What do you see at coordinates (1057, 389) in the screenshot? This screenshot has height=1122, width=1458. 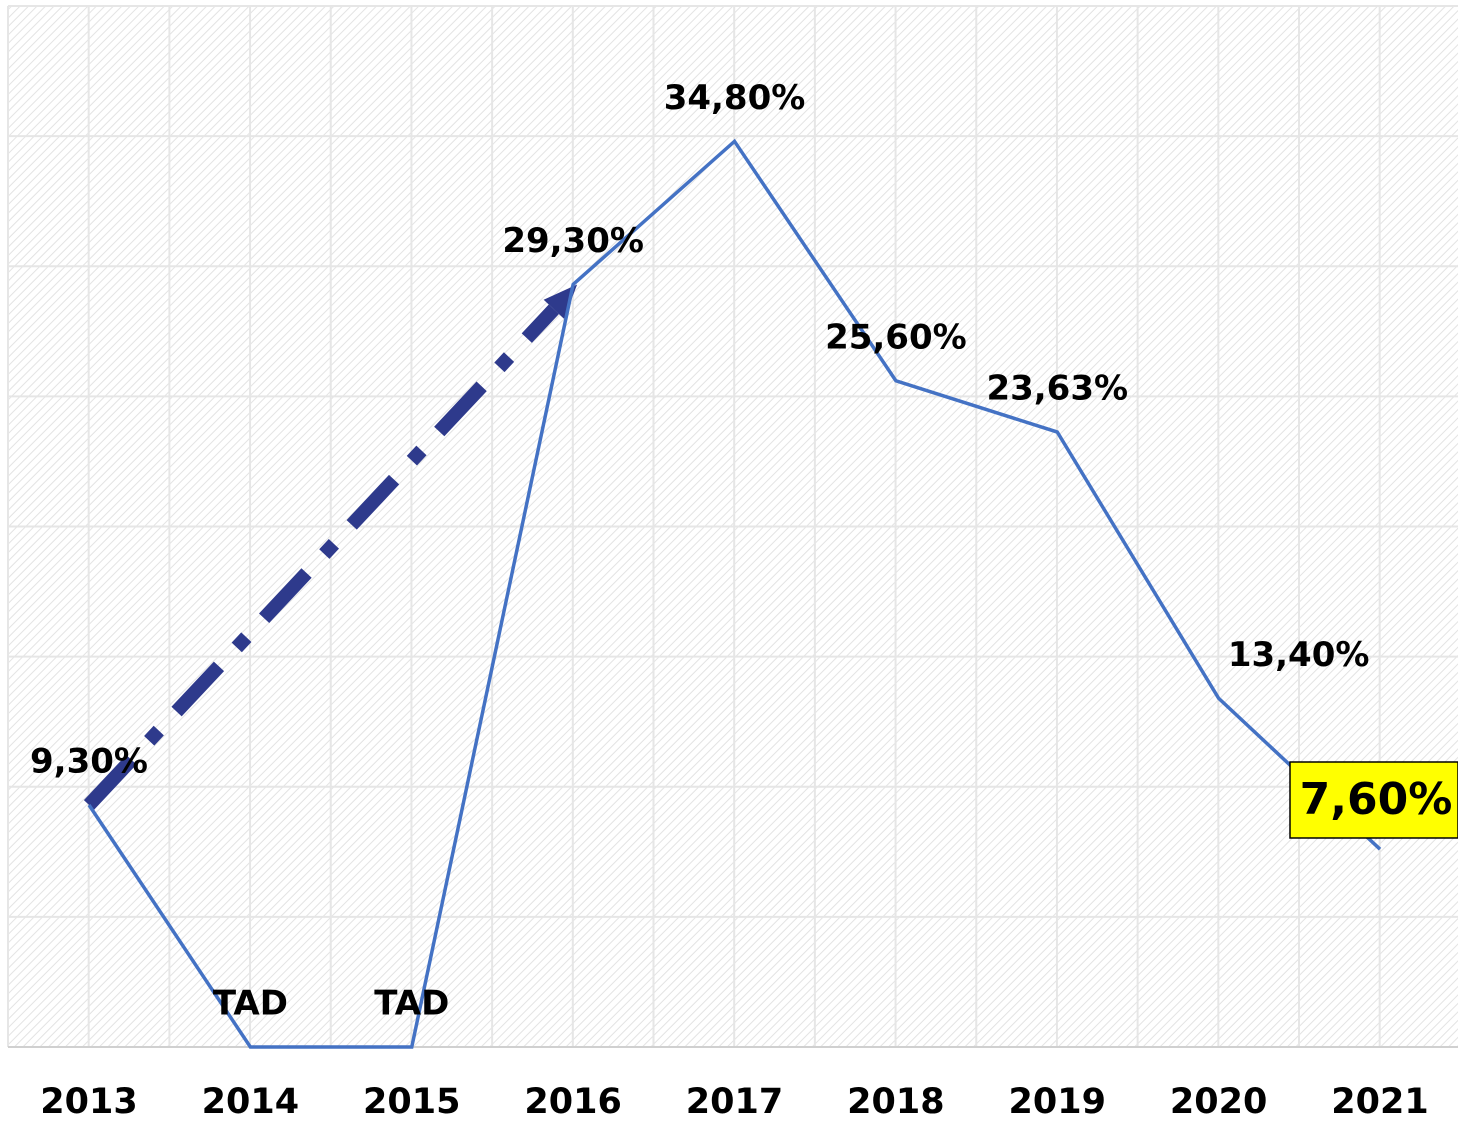 I see `value-label: 23,63%` at bounding box center [1057, 389].